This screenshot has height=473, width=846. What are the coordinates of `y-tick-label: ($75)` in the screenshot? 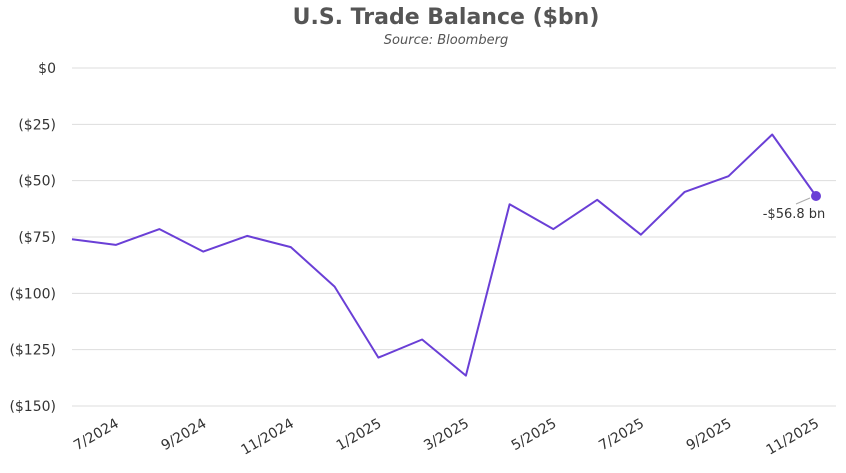 It's located at (37, 238).